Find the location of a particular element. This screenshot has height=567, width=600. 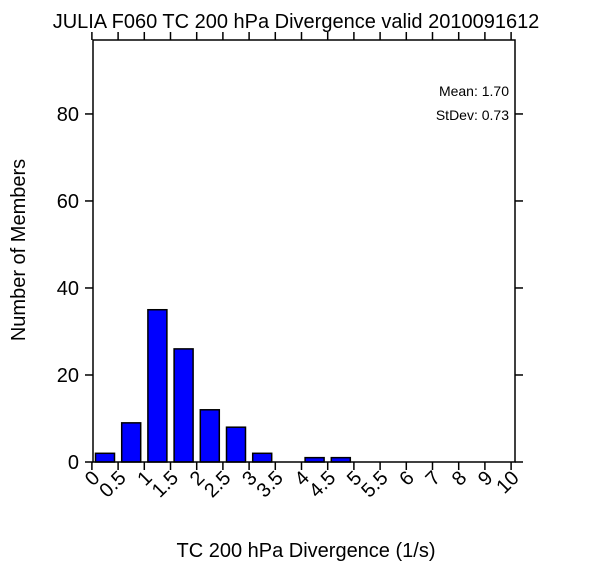

x-tick-label: 8 is located at coordinates (459, 478).